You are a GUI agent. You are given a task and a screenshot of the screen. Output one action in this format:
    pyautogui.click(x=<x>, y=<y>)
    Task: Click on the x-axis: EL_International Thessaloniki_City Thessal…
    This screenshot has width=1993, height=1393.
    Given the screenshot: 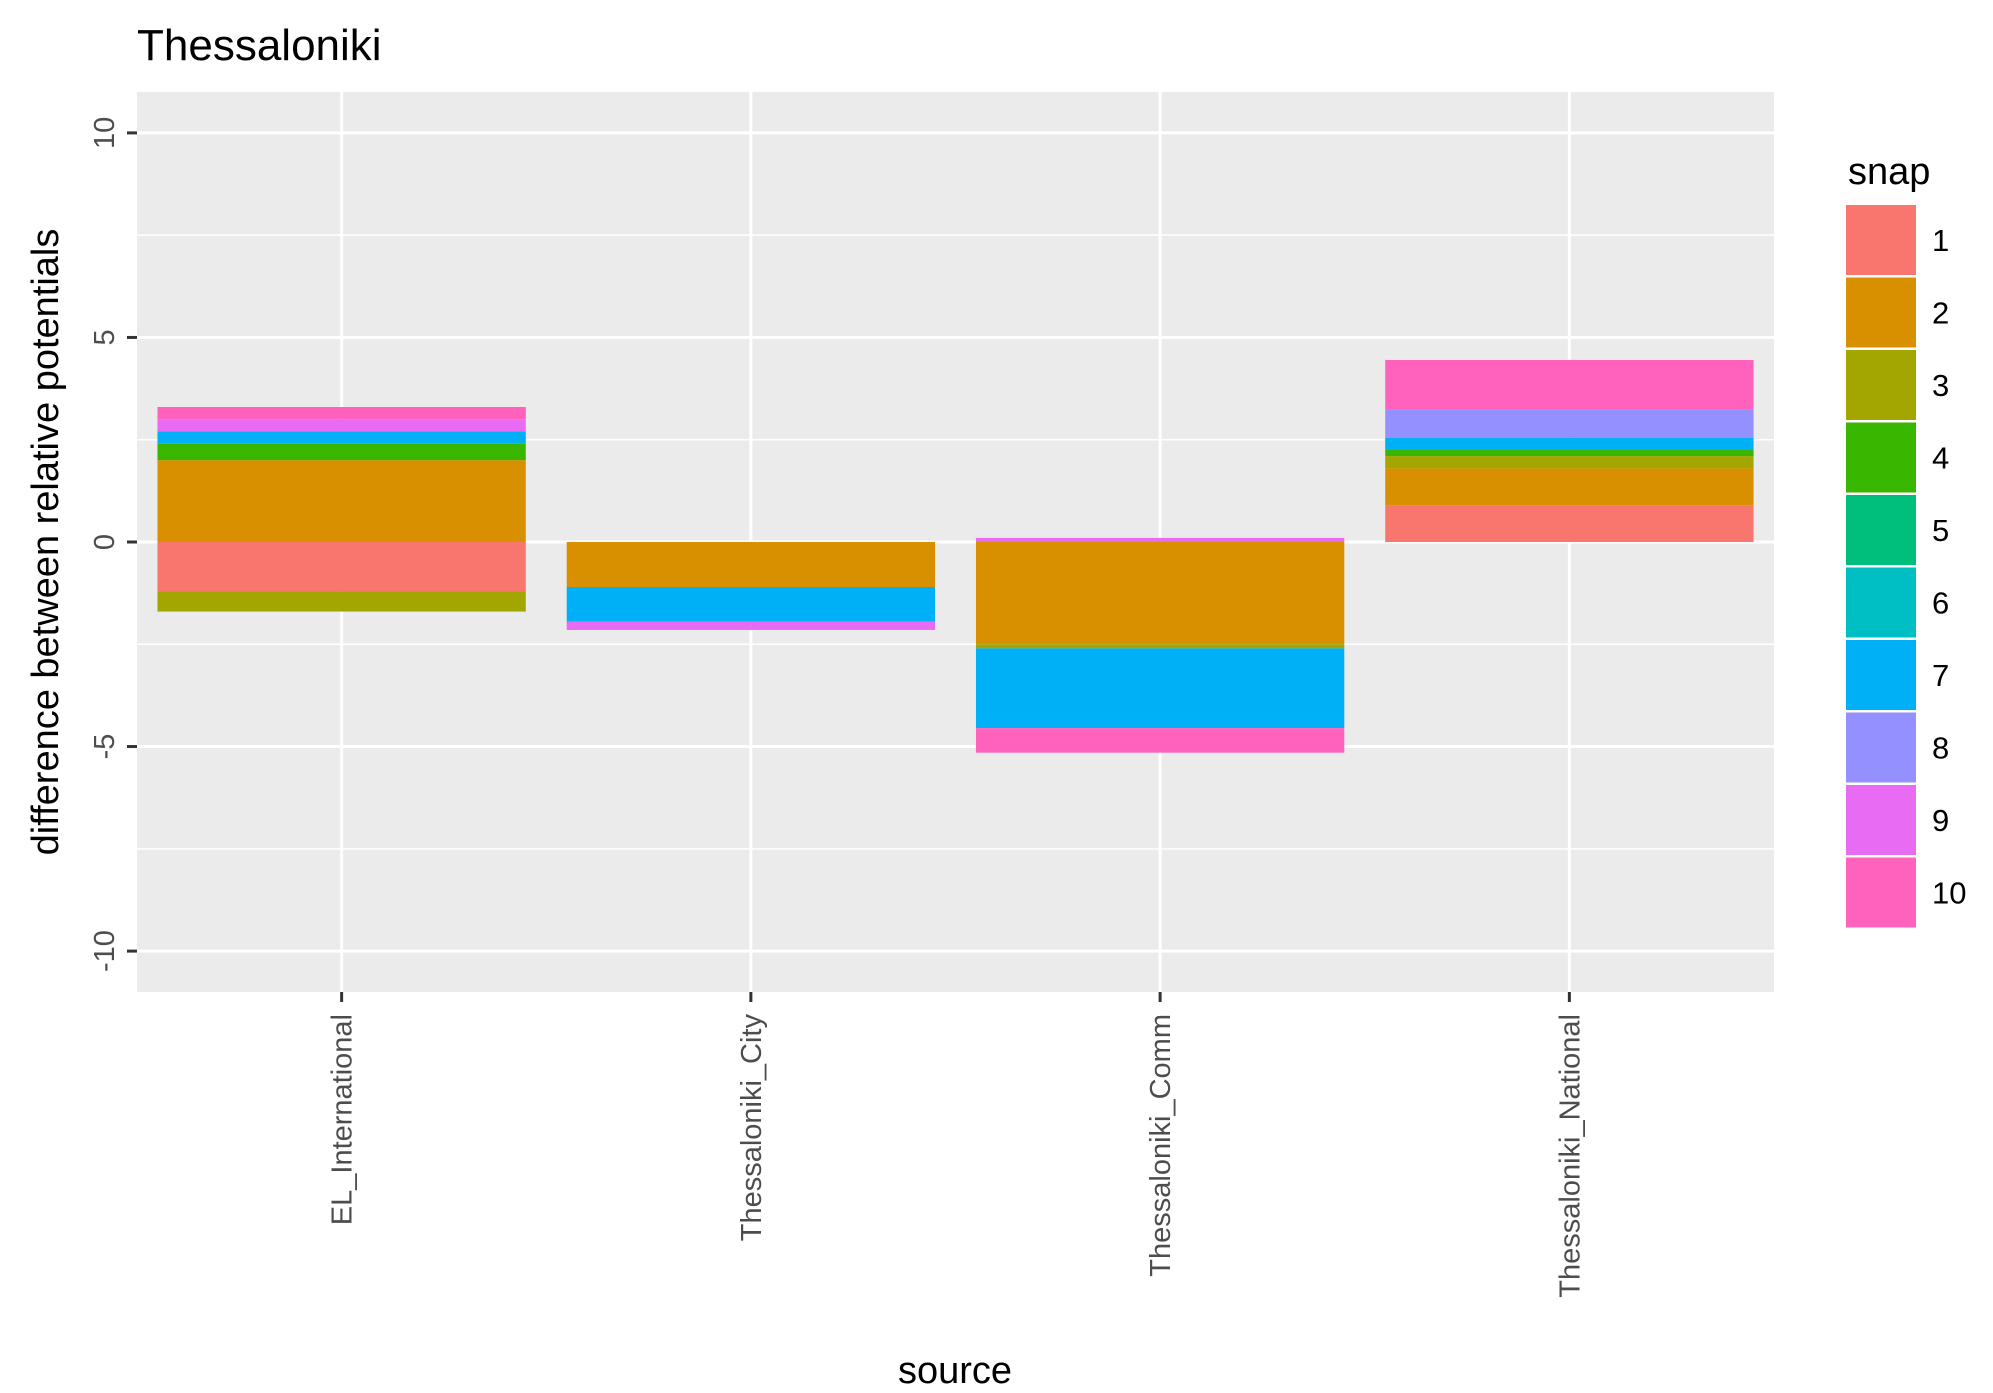 What is the action you would take?
    pyautogui.click(x=956, y=1145)
    